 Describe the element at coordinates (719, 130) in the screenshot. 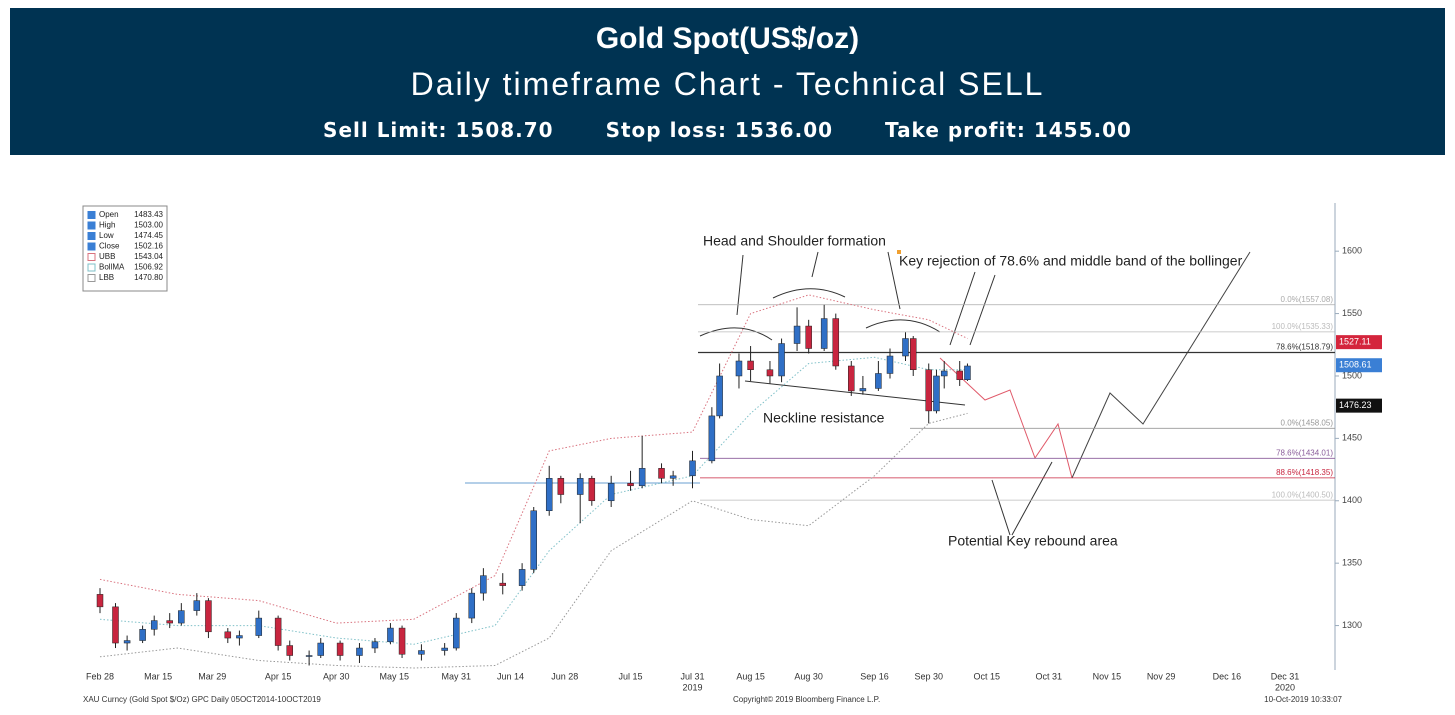

I see `stop-loss: Stop loss: 1536.00` at that location.